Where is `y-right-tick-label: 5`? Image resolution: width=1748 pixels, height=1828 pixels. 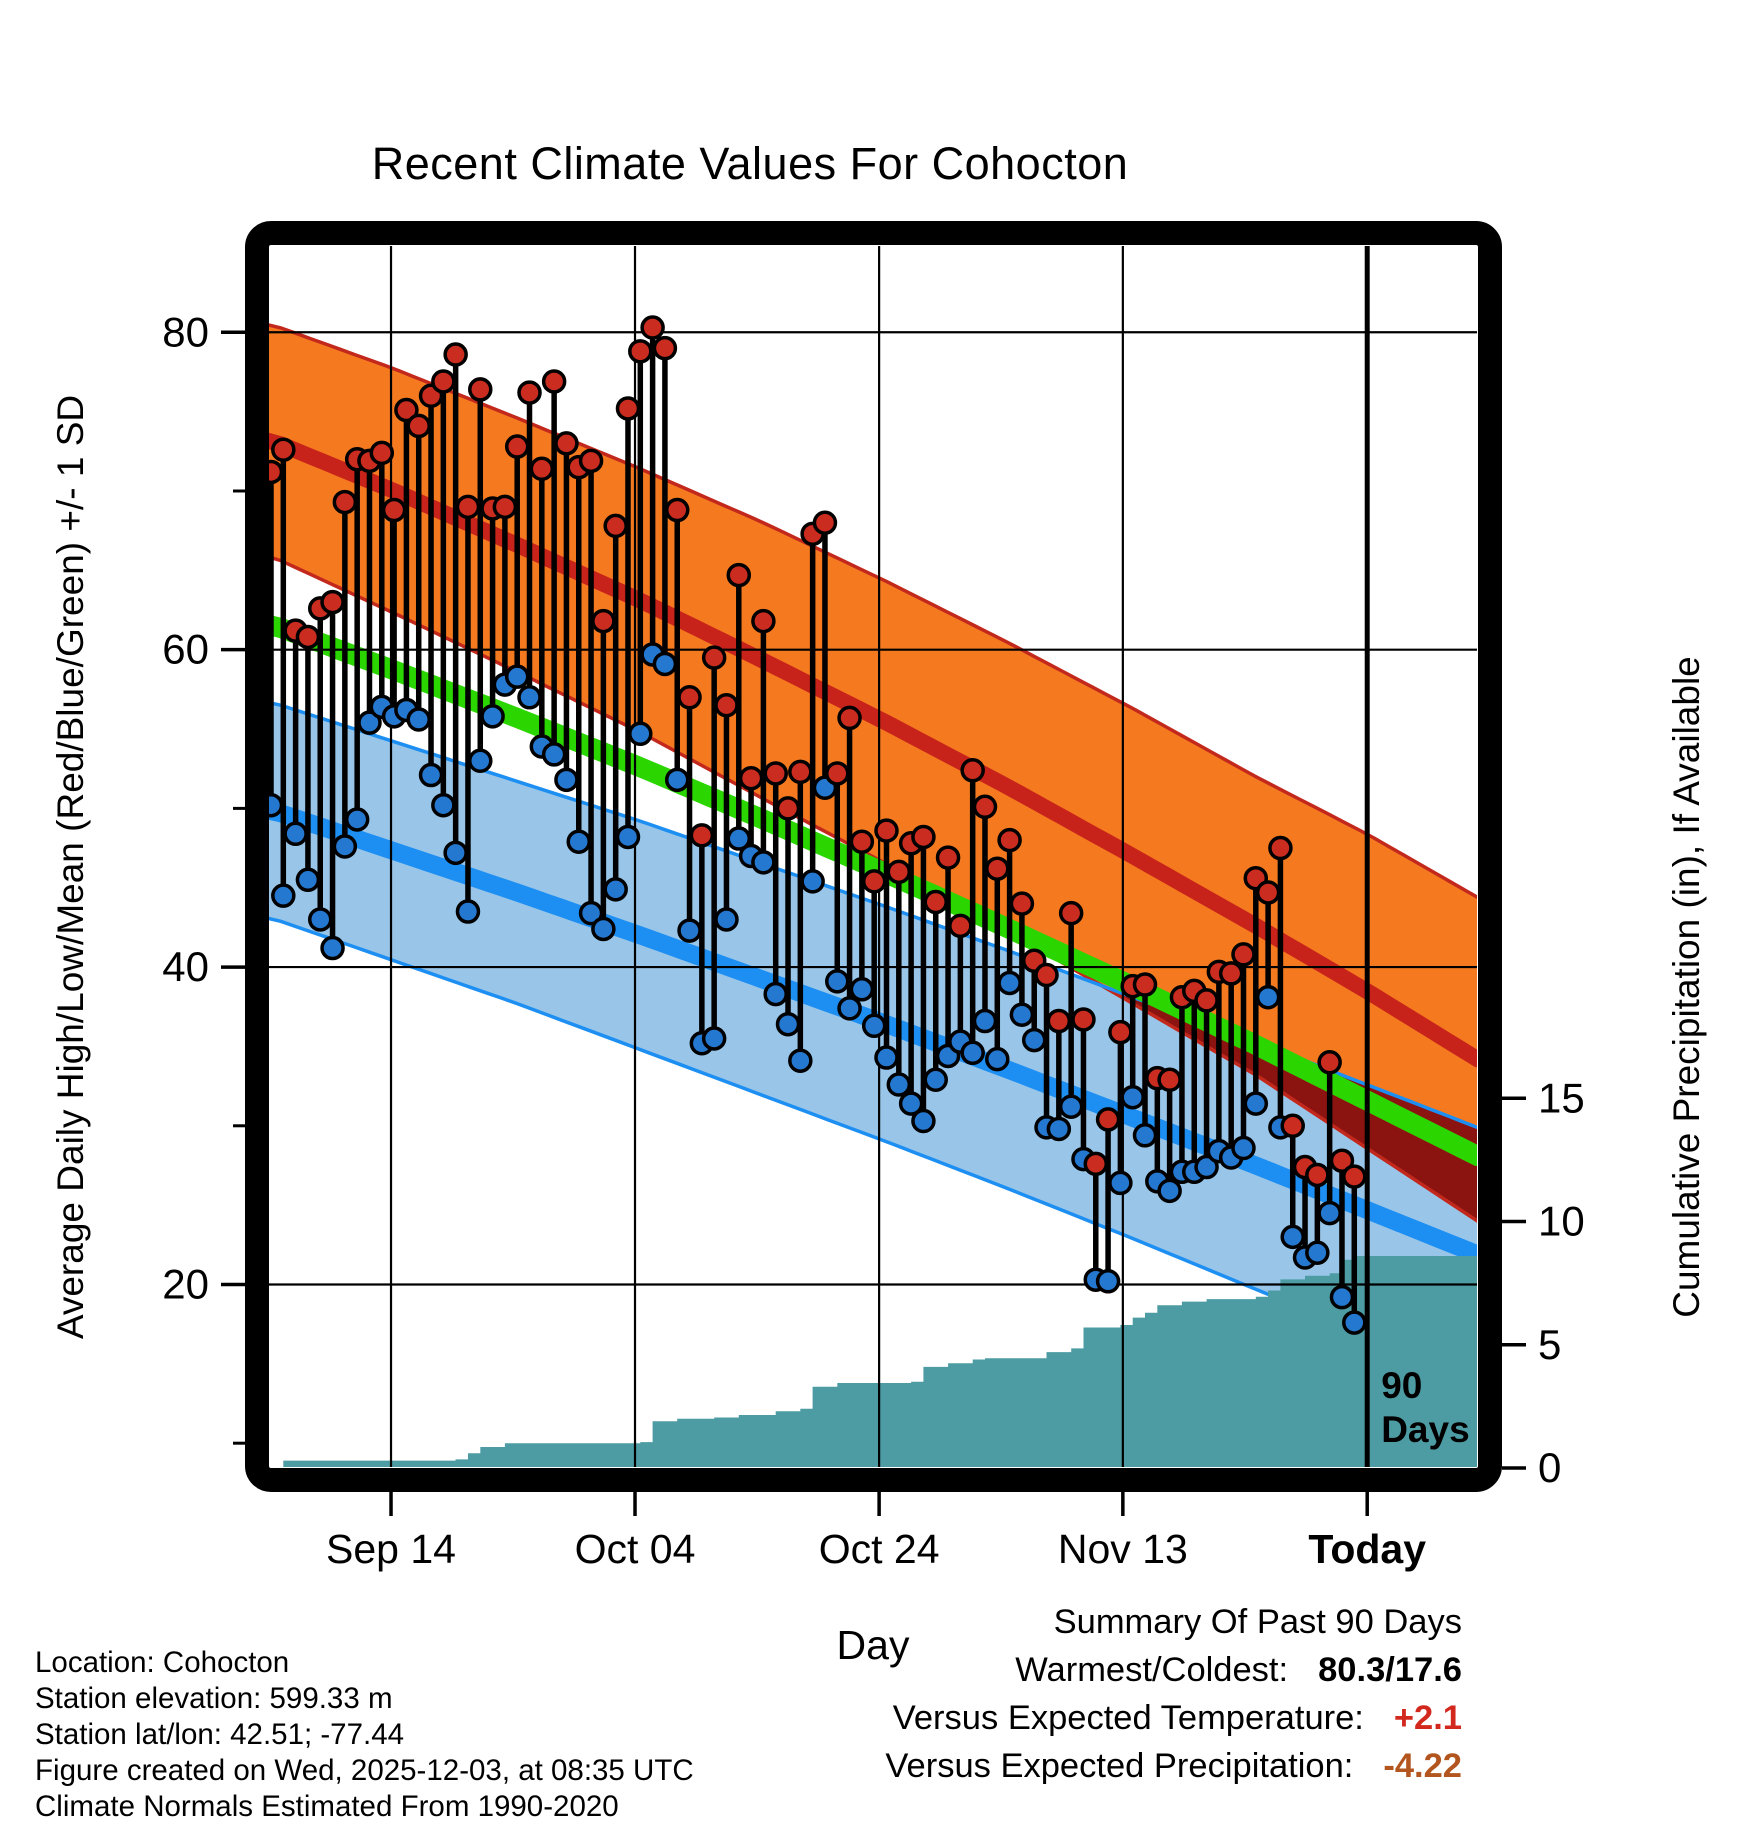
y-right-tick-label: 5 is located at coordinates (1549, 1344).